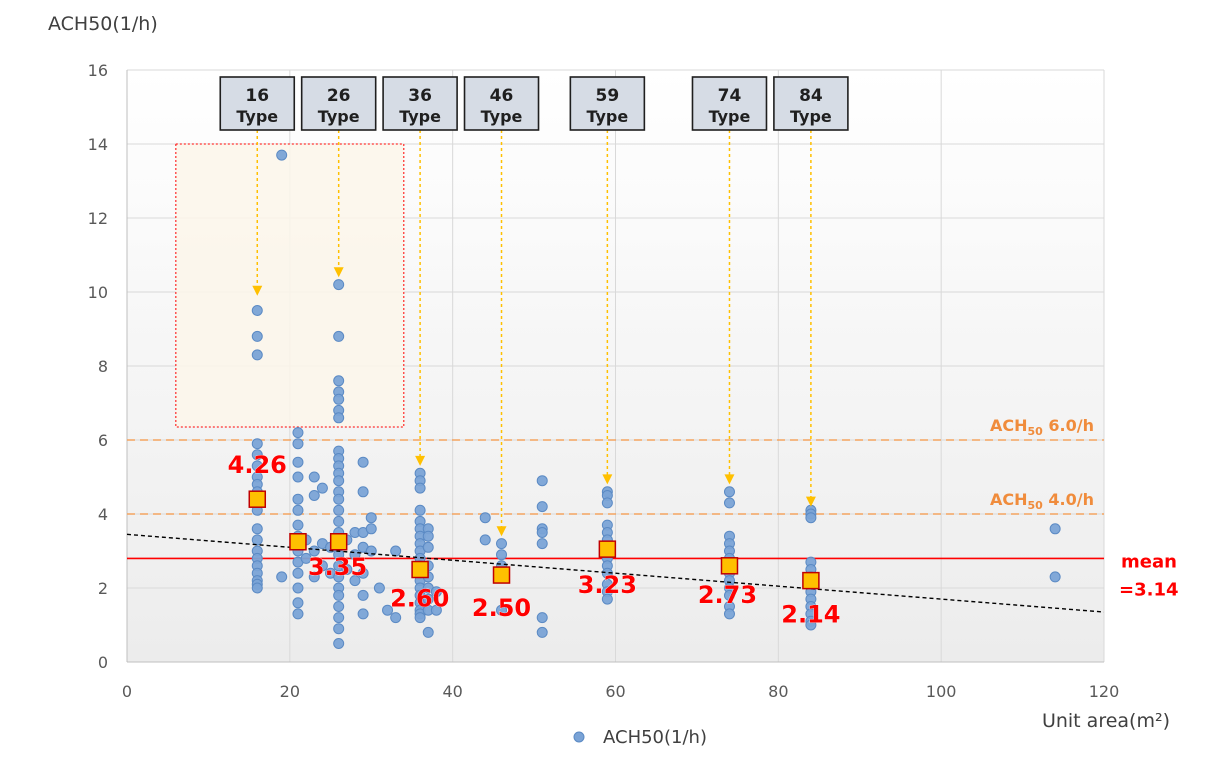 The image size is (1222, 768). Describe the element at coordinates (608, 96) in the screenshot. I see `type-box-number: 59` at that location.